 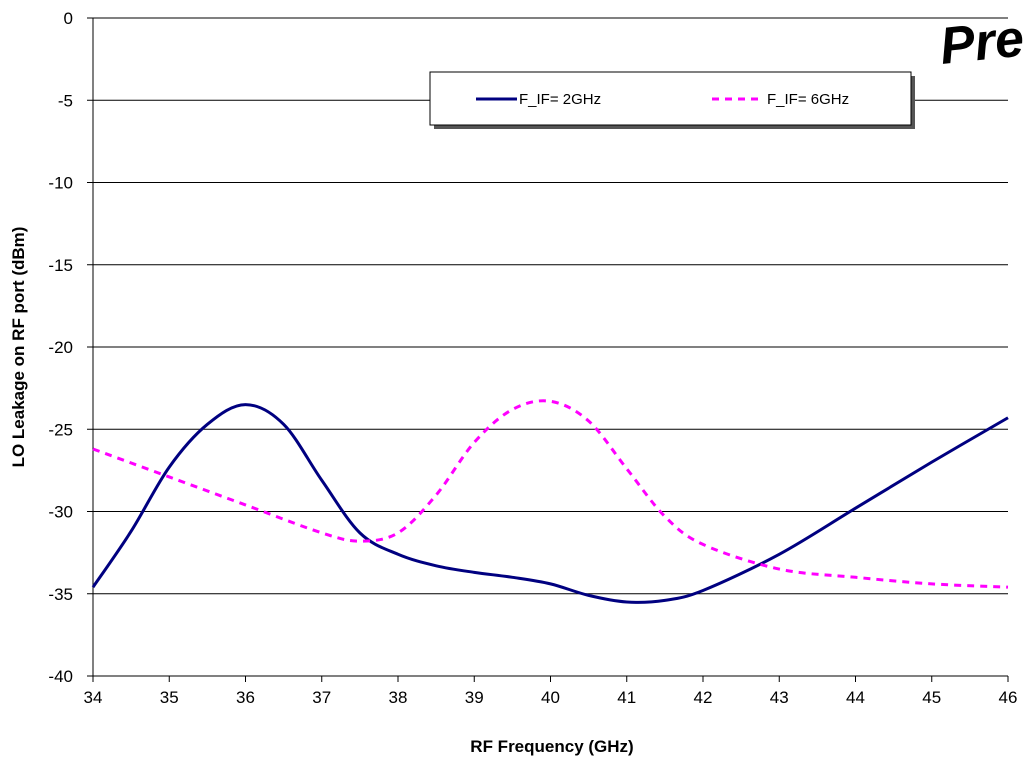 What do you see at coordinates (931, 697) in the screenshot?
I see `x-tick-label: 45` at bounding box center [931, 697].